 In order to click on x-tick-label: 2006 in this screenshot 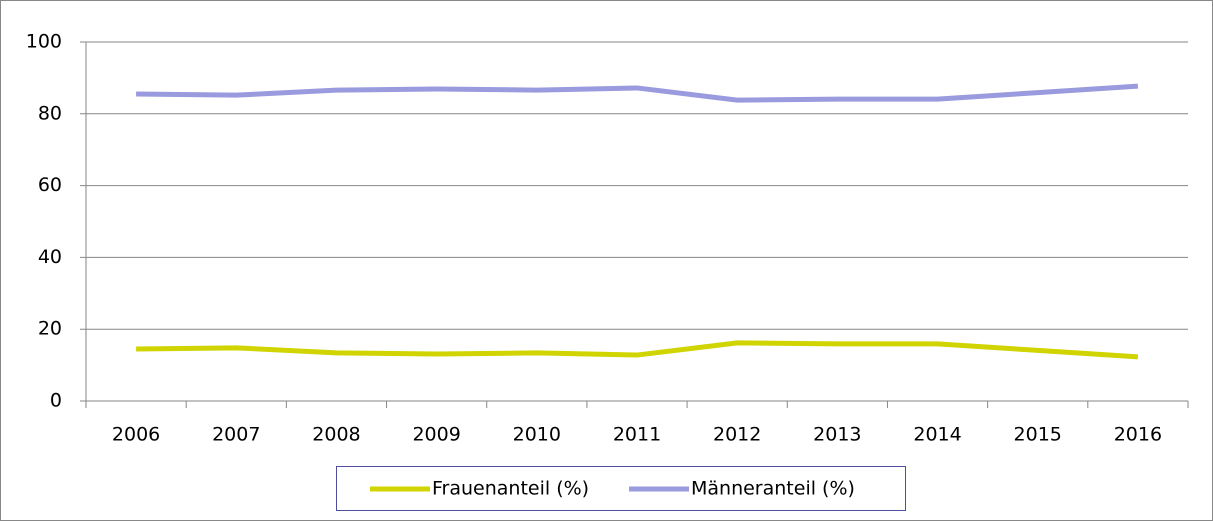, I will do `click(136, 435)`.